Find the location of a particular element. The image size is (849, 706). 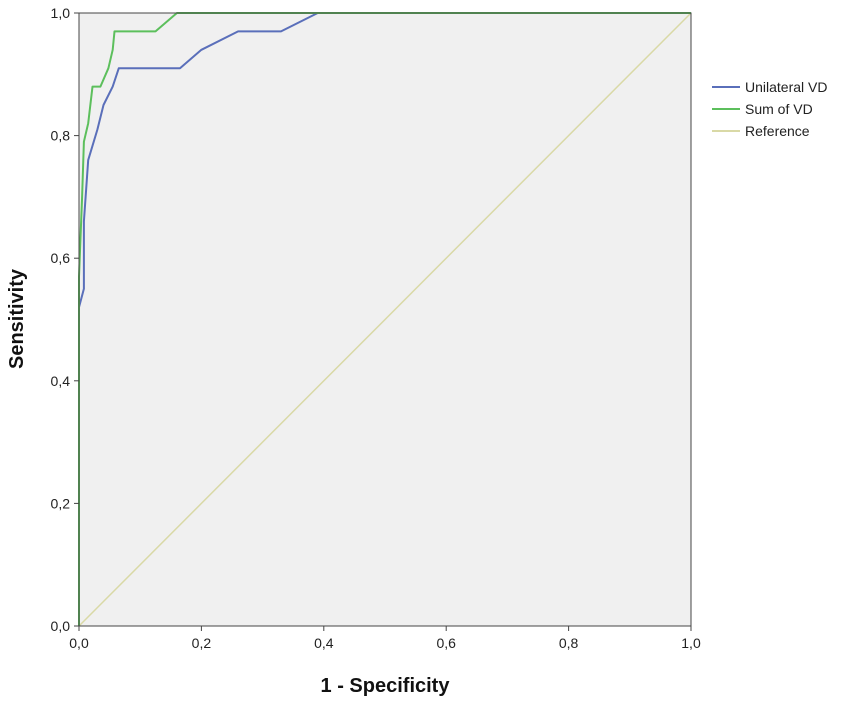

legend-label-sum-of-vd: Sum of VD is located at coordinates (779, 109).